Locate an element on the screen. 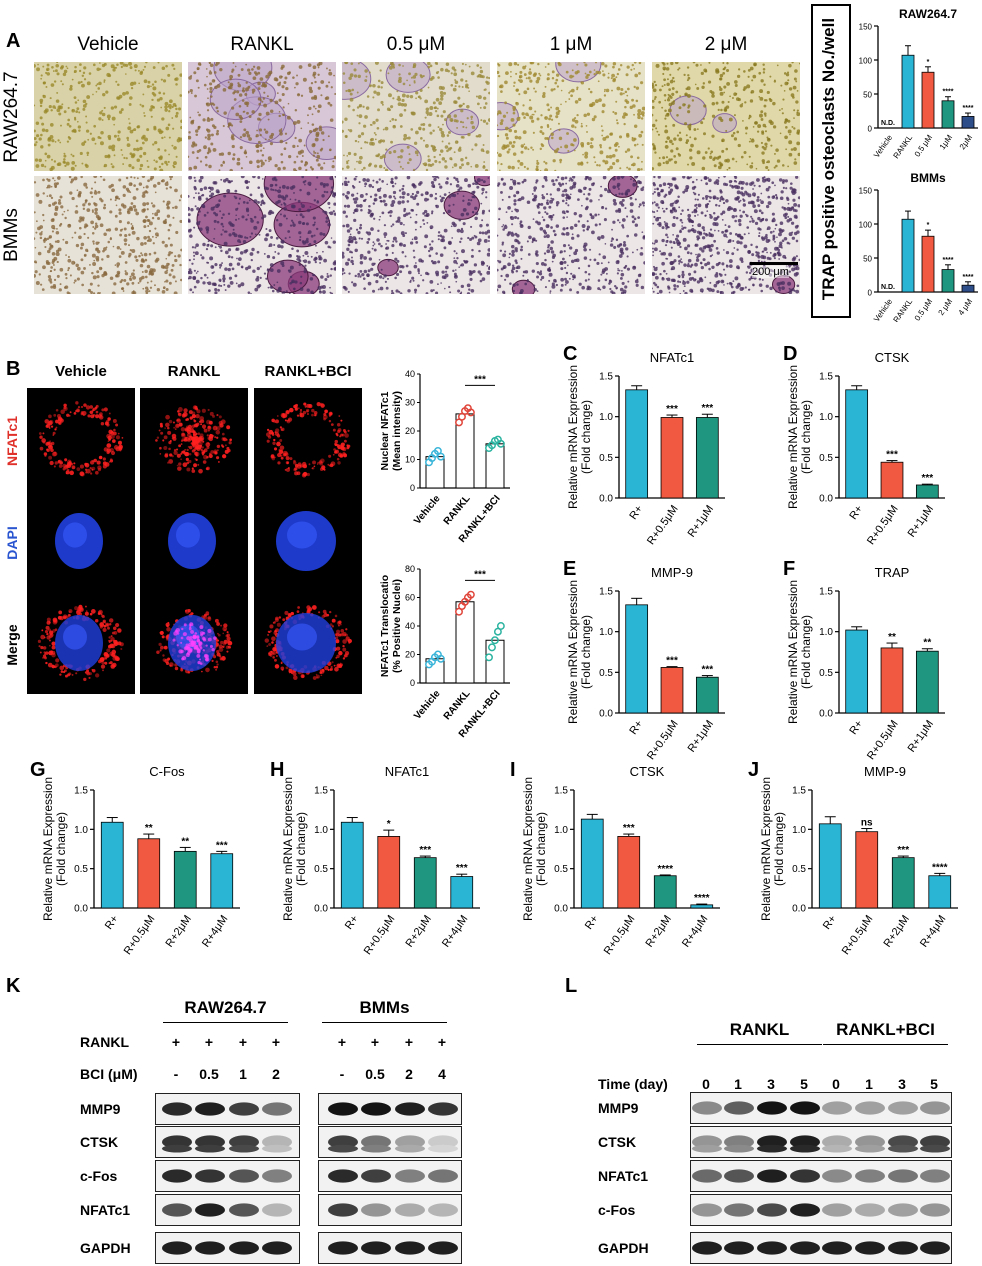 Image resolution: width=982 pixels, height=1266 pixels. scale-bar-label: 200 μm is located at coordinates (770, 272).